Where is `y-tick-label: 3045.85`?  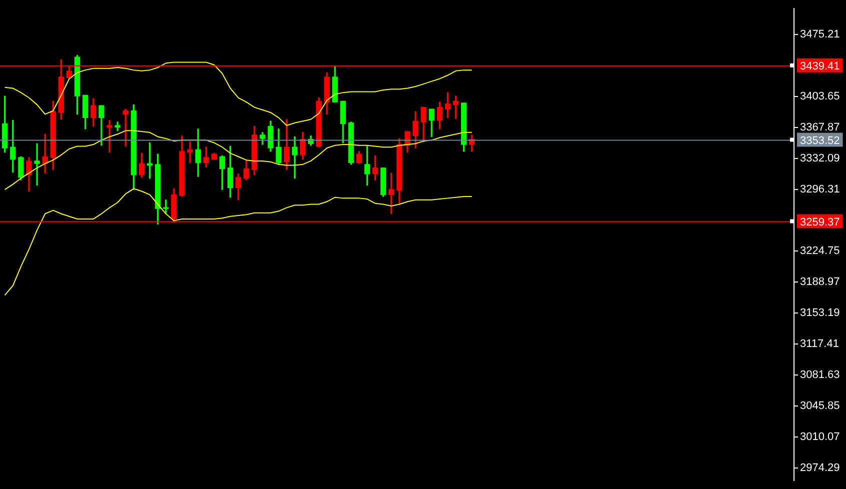 y-tick-label: 3045.85 is located at coordinates (820, 406).